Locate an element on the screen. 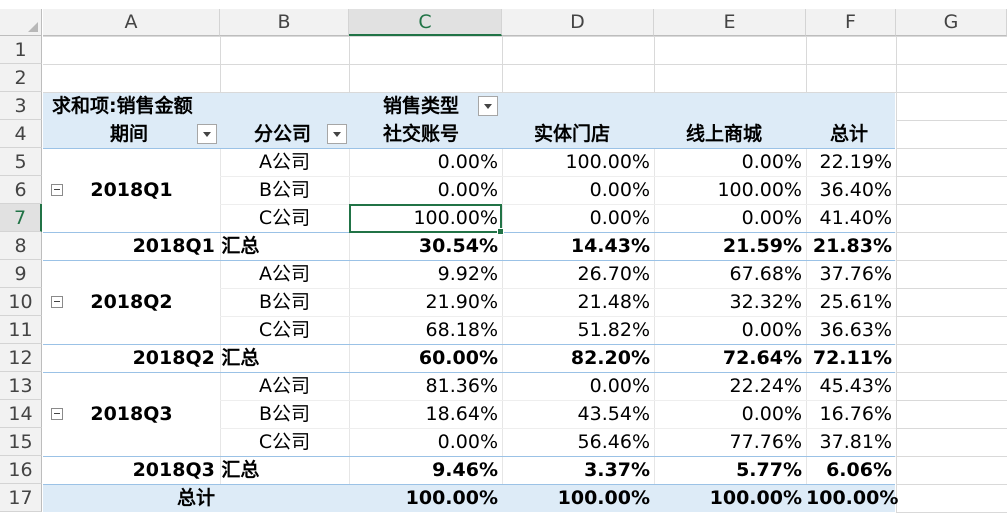  pivot-value-cell: 51.82% is located at coordinates (613, 330).